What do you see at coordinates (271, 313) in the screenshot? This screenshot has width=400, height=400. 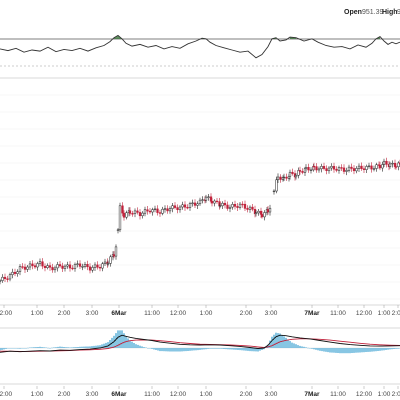 I see `price-axis-time-label: 3:00` at bounding box center [271, 313].